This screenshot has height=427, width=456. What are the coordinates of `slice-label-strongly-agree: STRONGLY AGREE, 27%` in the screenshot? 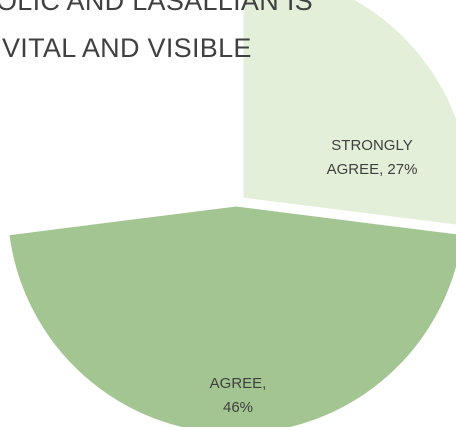 It's located at (372, 157).